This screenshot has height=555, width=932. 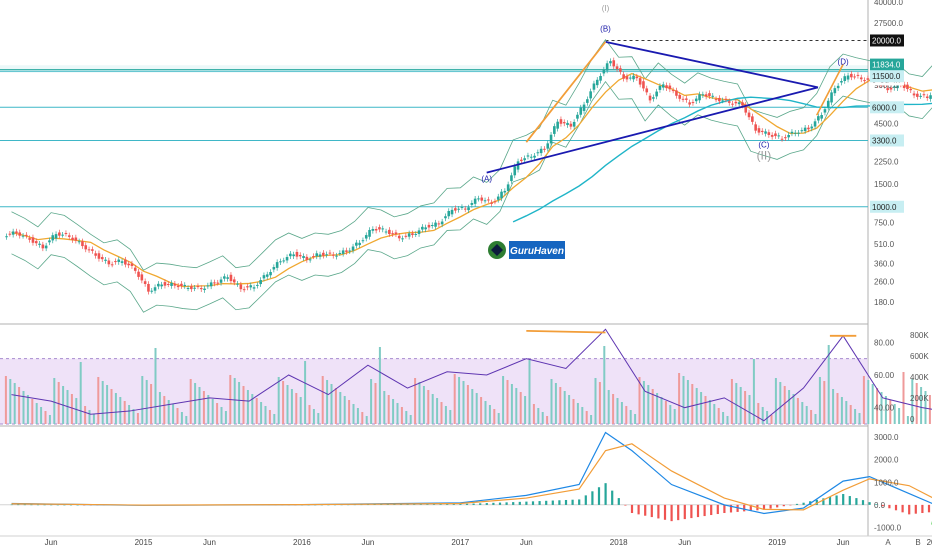 I want to click on wave-label: (A), so click(x=486, y=178).